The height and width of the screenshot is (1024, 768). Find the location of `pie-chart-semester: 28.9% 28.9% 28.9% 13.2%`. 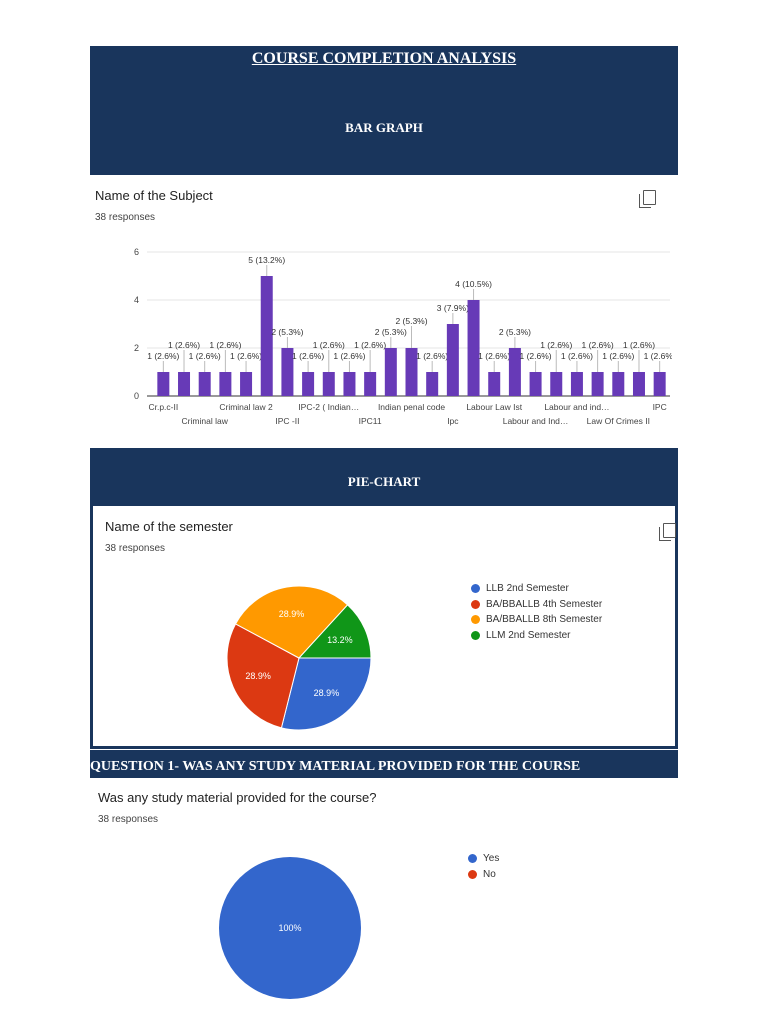

pie-chart-semester: 28.9% 28.9% 28.9% 13.2% is located at coordinates (299, 658).